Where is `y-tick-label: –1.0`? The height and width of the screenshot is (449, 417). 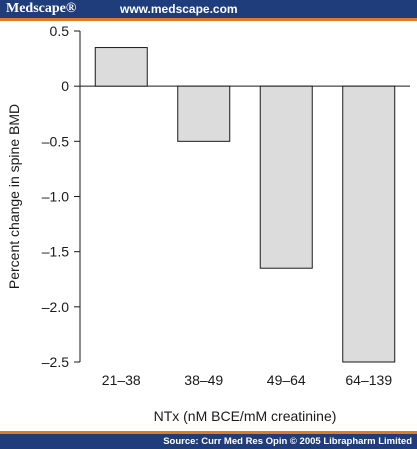
y-tick-label: –1.0 is located at coordinates (55, 197).